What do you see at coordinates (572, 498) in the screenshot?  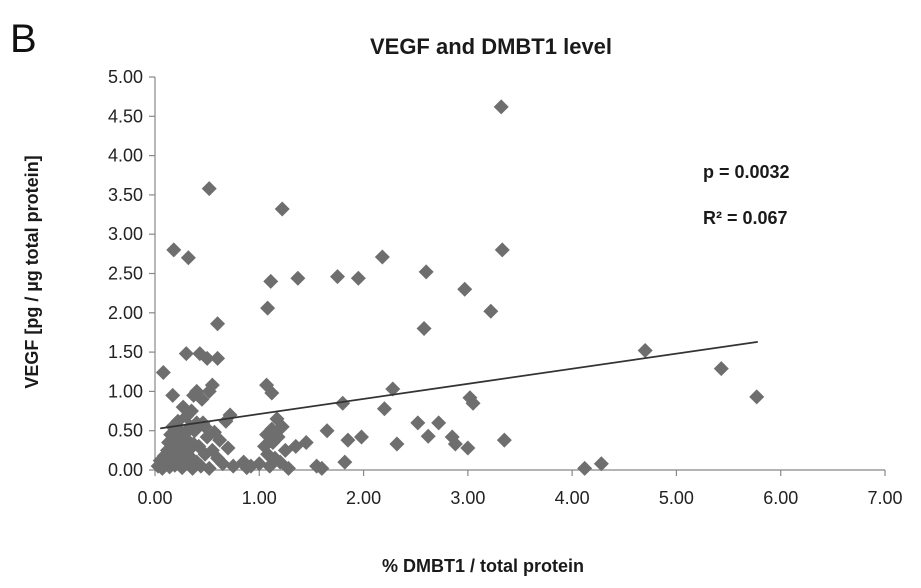 I see `x-tick-label: 4.00` at bounding box center [572, 498].